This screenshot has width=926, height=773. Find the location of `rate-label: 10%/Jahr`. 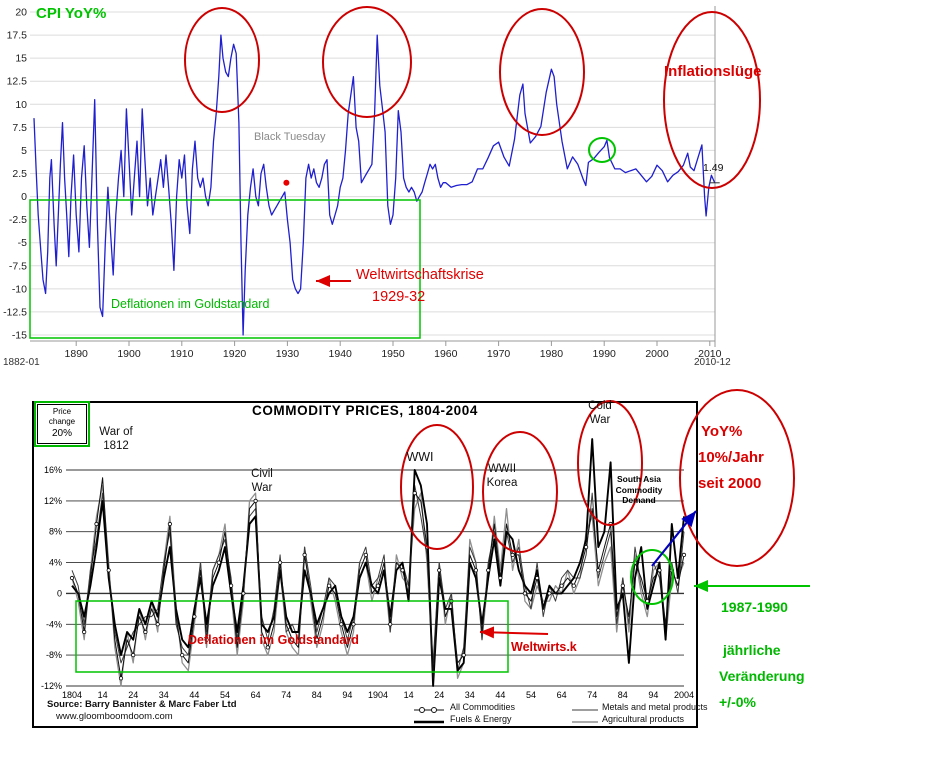

rate-label: 10%/Jahr is located at coordinates (731, 457).